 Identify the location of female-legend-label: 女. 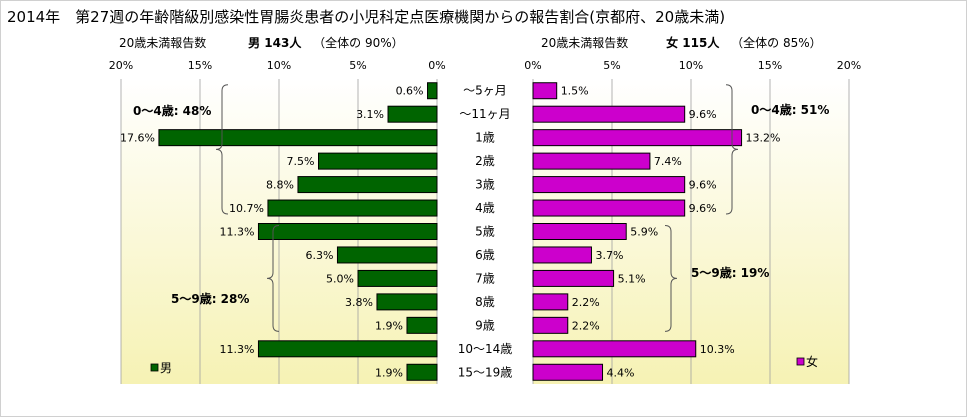
(812, 361).